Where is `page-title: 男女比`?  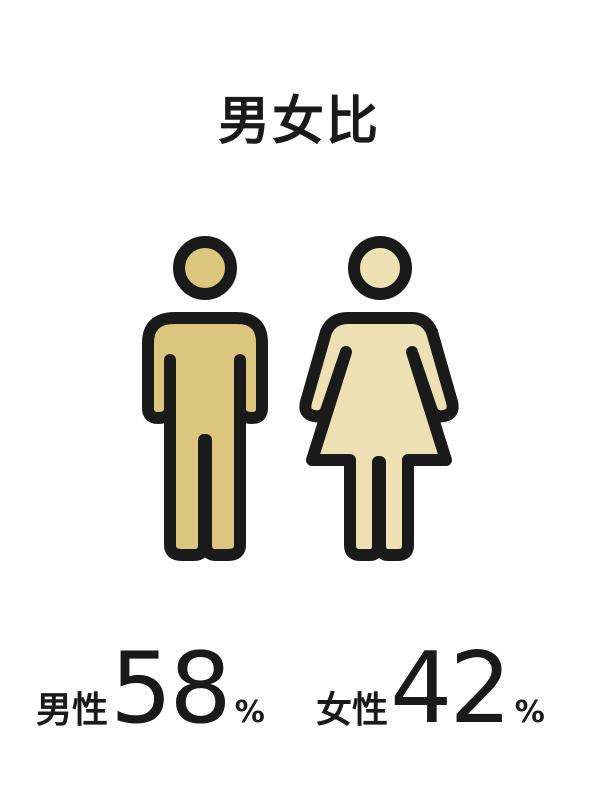
page-title: 男女比 is located at coordinates (298, 122).